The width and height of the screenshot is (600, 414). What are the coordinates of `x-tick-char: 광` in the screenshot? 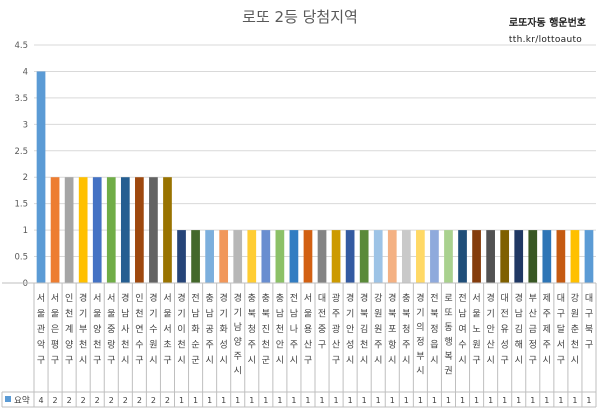 It's located at (336, 329).